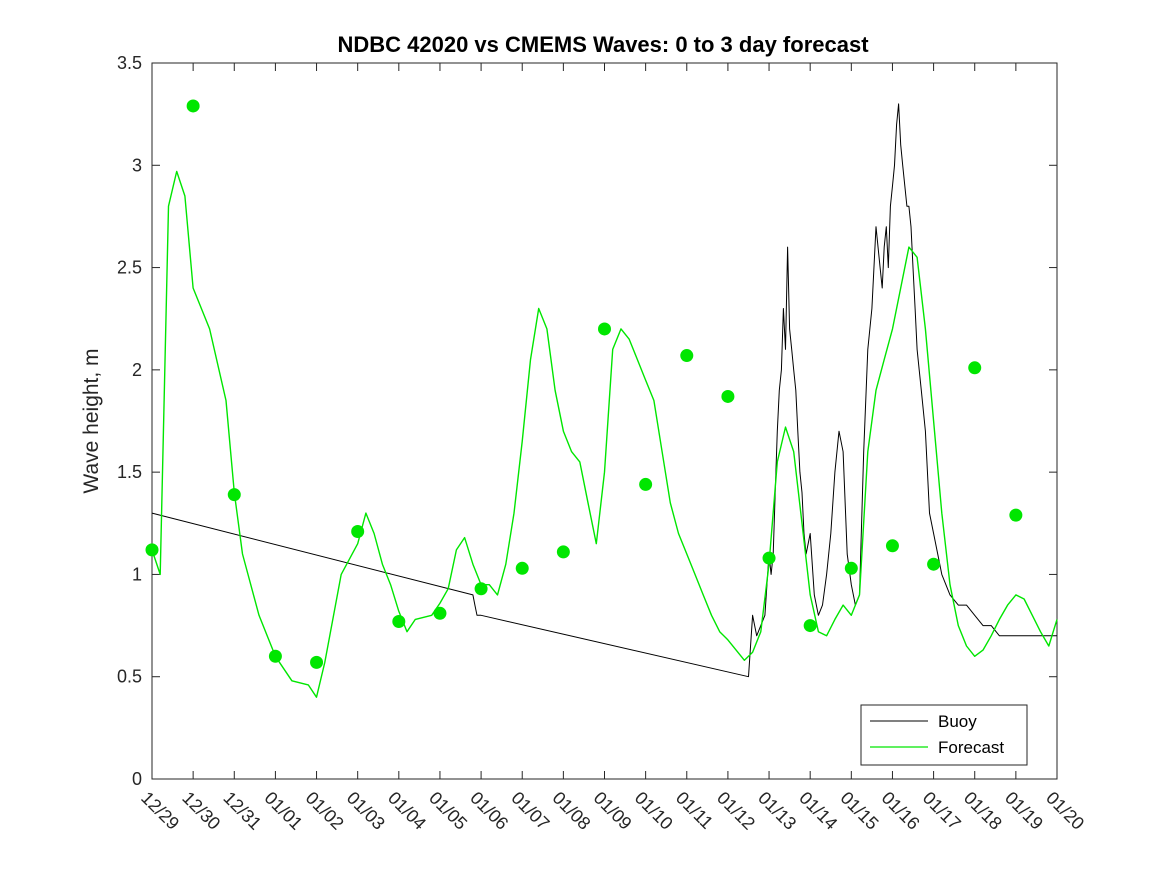 The height and width of the screenshot is (880, 1167). I want to click on x-tick-label: 01/02, so click(325, 811).